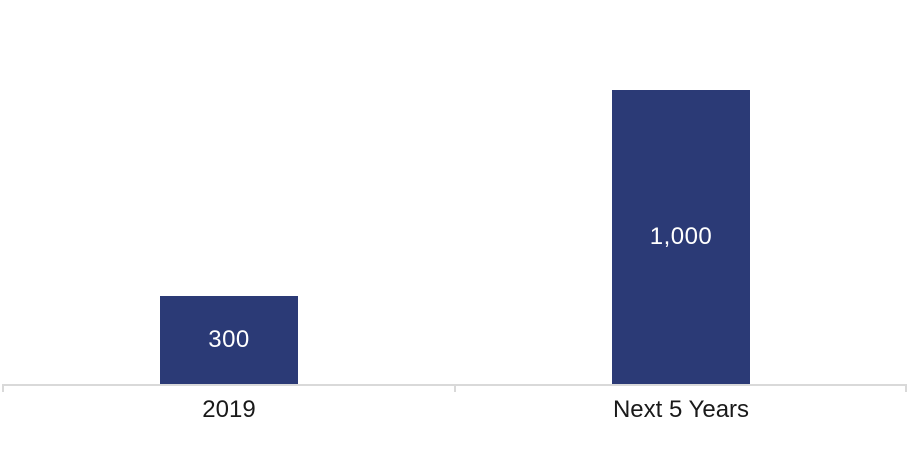 The height and width of the screenshot is (473, 920). What do you see at coordinates (906, 388) in the screenshot?
I see `x-axis-tick-right` at bounding box center [906, 388].